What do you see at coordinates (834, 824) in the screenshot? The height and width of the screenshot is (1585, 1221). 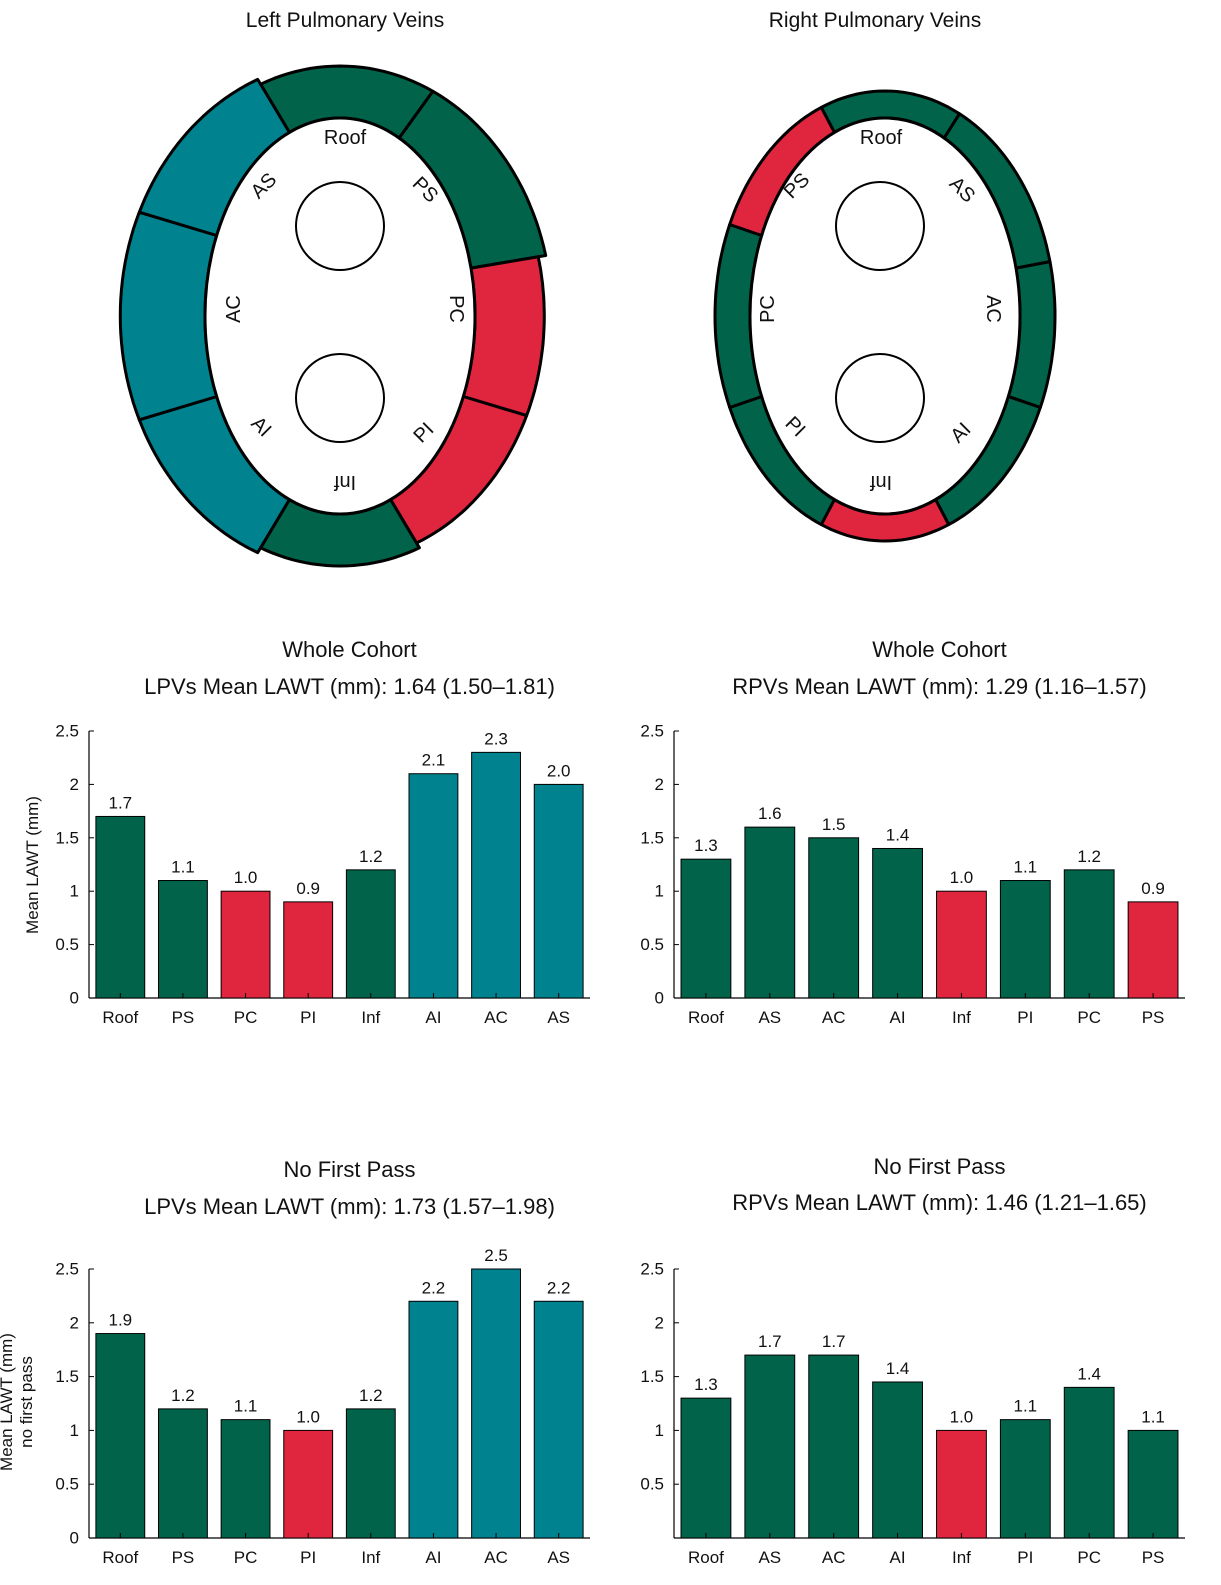 I see `bar-value-label: 1.5` at bounding box center [834, 824].